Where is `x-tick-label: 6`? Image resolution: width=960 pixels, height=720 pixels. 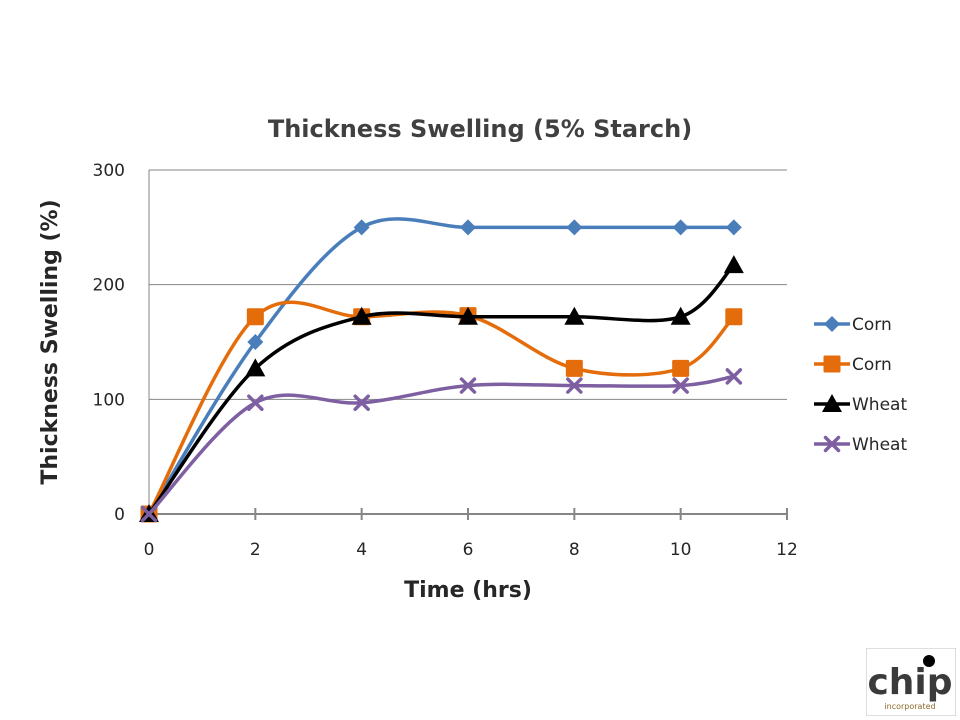 x-tick-label: 6 is located at coordinates (468, 550).